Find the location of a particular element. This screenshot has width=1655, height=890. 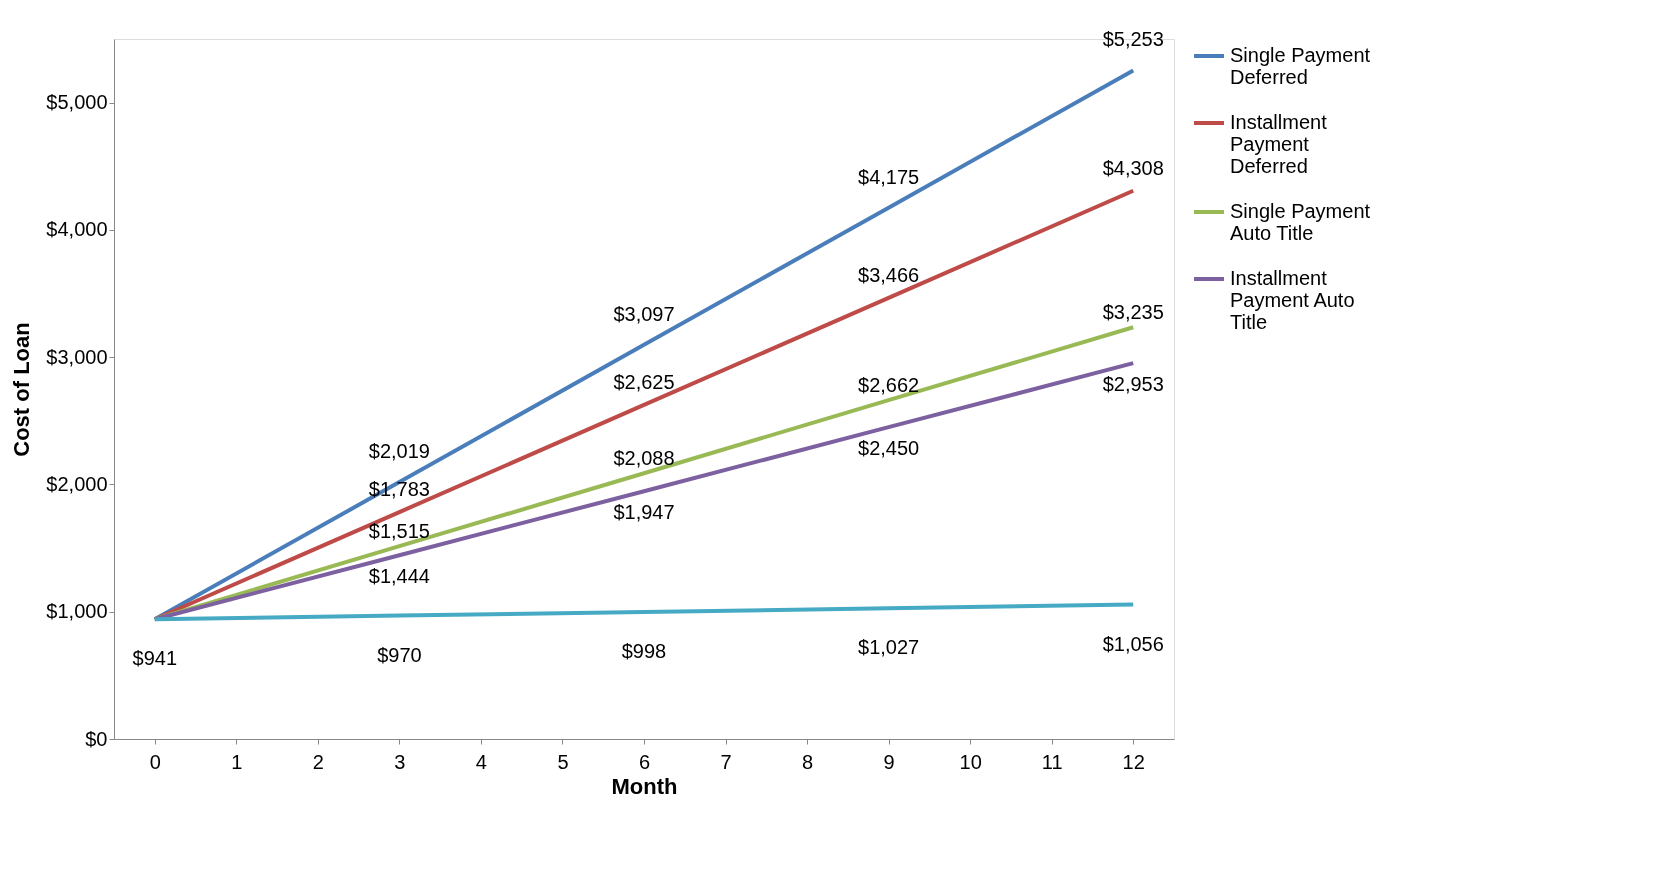

data-label: $2,953 is located at coordinates (1133, 384).